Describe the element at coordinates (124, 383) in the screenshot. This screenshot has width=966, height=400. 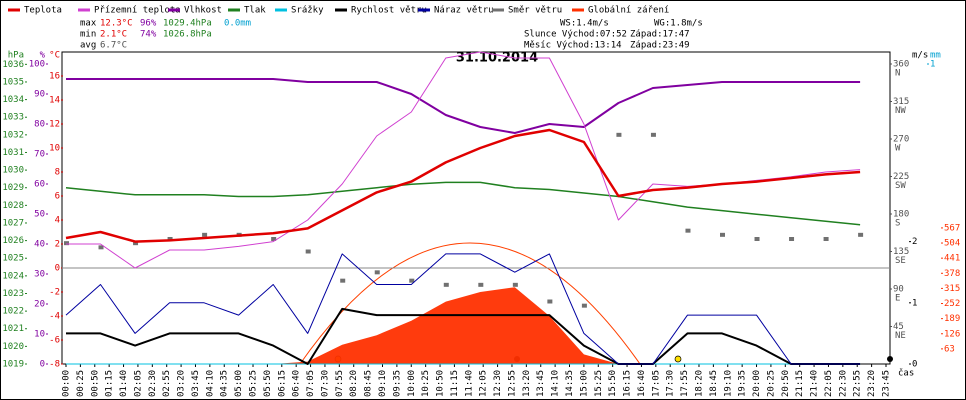
I see `x-tick-label: 01:40` at that location.